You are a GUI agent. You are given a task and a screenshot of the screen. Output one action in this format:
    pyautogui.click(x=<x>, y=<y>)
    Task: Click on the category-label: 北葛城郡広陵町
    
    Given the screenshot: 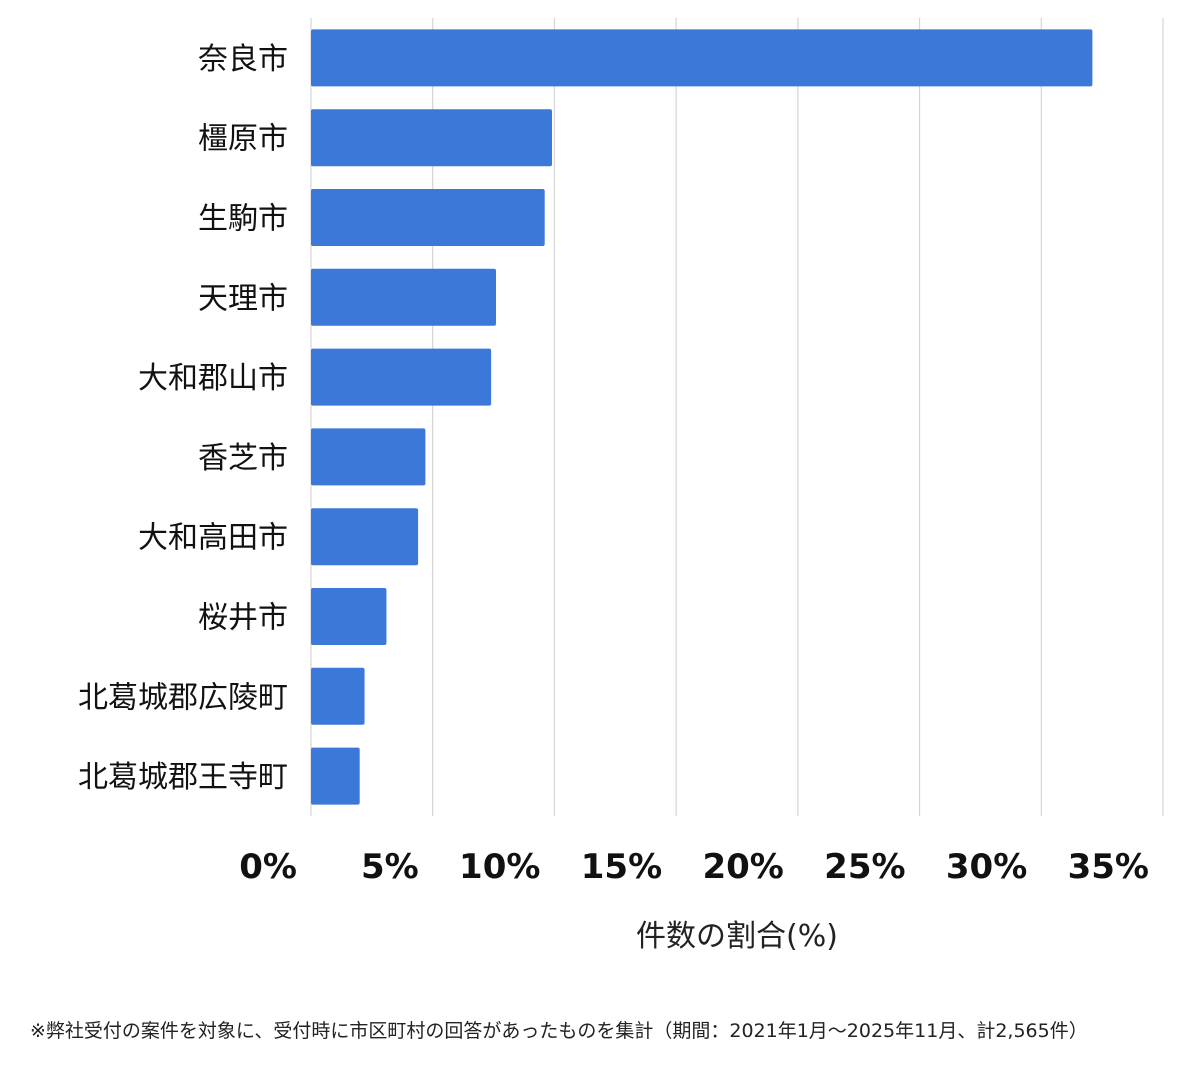 What is the action you would take?
    pyautogui.click(x=183, y=697)
    